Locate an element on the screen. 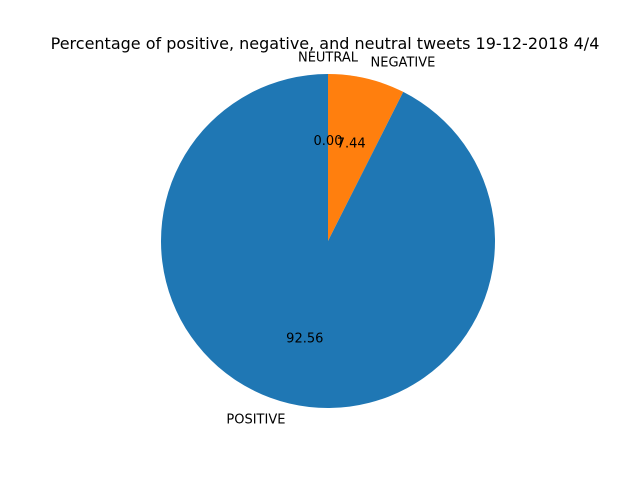 Image resolution: width=640 pixels, height=480 pixels. pie-slice-negative is located at coordinates (366, 157).